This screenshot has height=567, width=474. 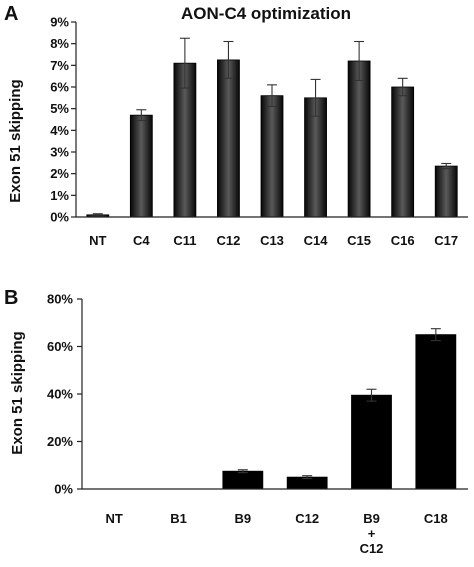 What do you see at coordinates (372, 533) in the screenshot?
I see `x-tick-label: +` at bounding box center [372, 533].